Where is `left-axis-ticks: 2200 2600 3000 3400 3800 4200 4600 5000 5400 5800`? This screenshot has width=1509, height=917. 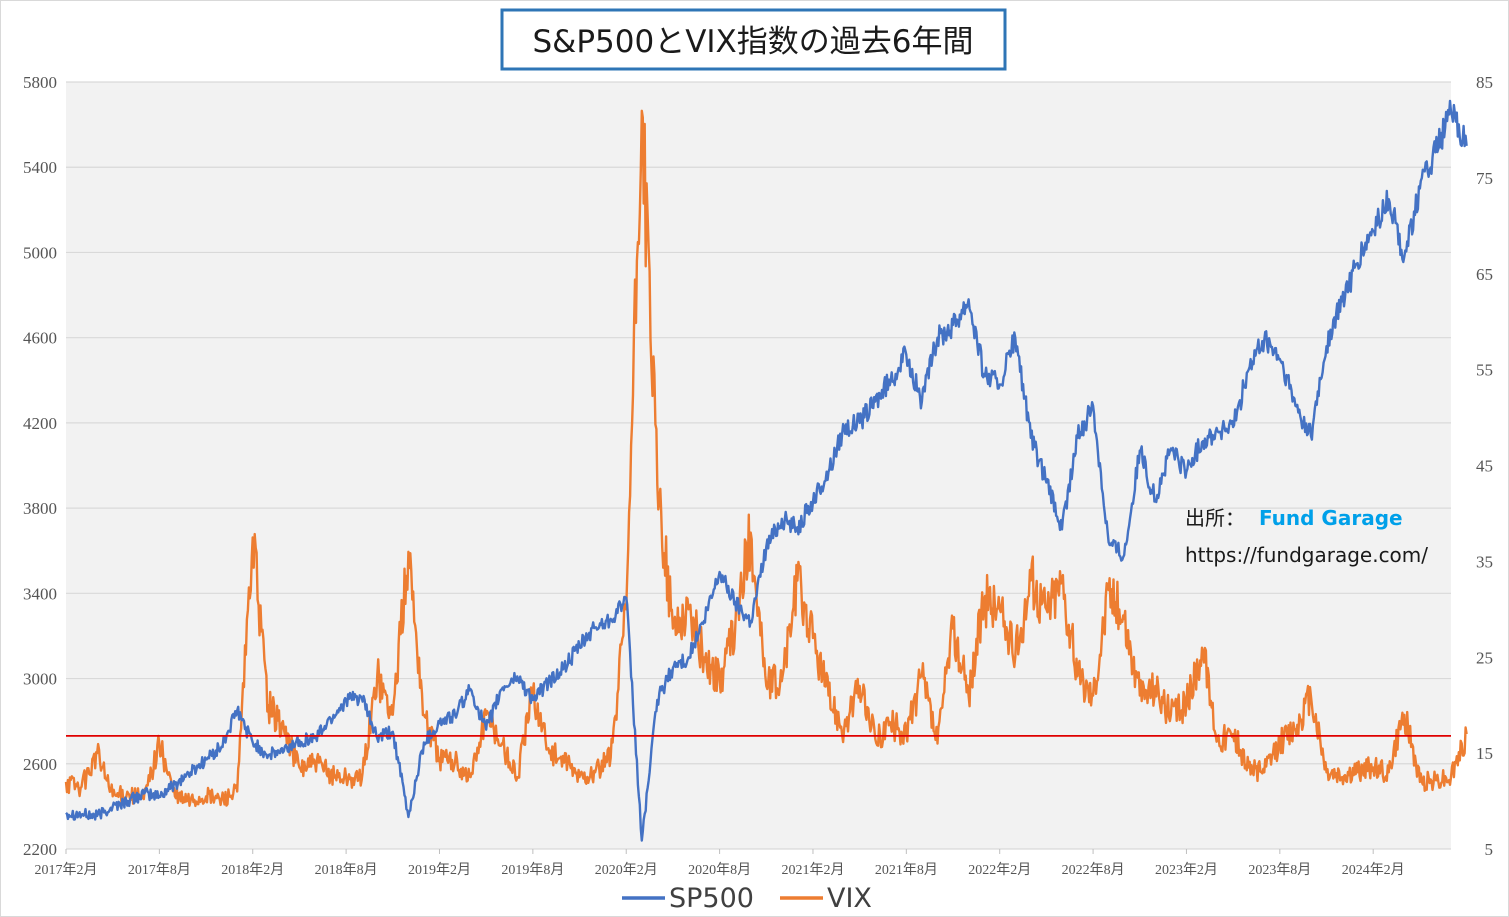
left-axis-ticks: 2200 2600 3000 3400 3800 4200 4600 5000 5400 5800 is located at coordinates (40, 466).